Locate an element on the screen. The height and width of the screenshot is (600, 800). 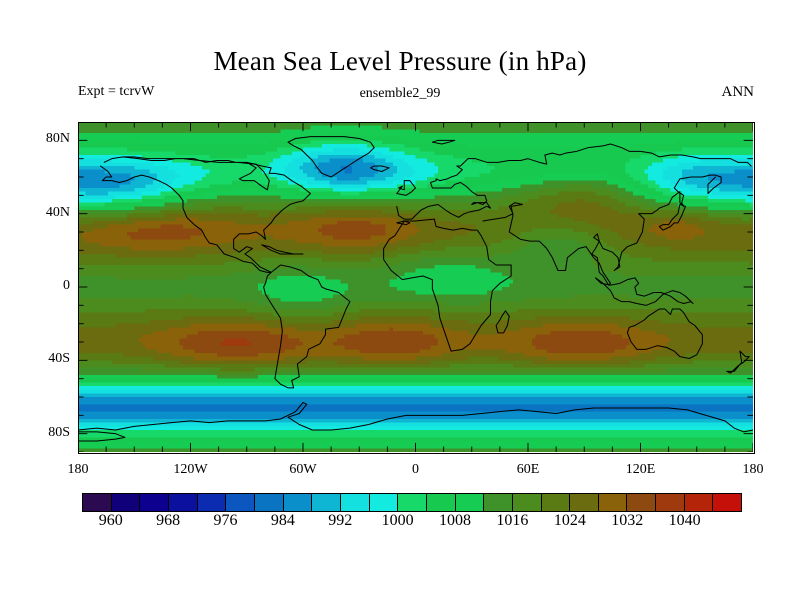
colorbar-tick-label: 1008 is located at coordinates (455, 520).